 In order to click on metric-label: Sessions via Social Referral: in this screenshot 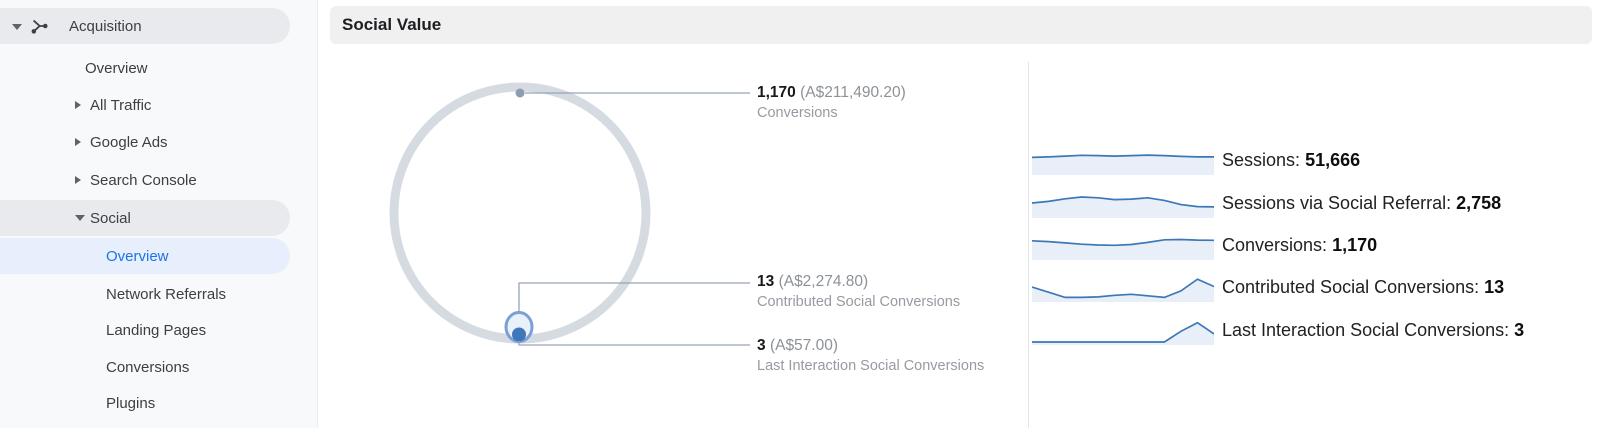, I will do `click(1337, 203)`.